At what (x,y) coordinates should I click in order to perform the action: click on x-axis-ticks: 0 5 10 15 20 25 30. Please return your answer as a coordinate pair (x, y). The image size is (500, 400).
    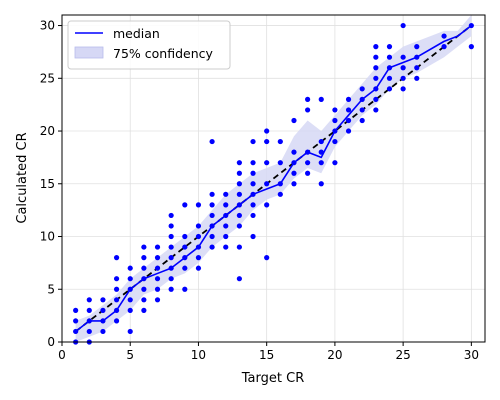
    Looking at the image, I should click on (268, 352).